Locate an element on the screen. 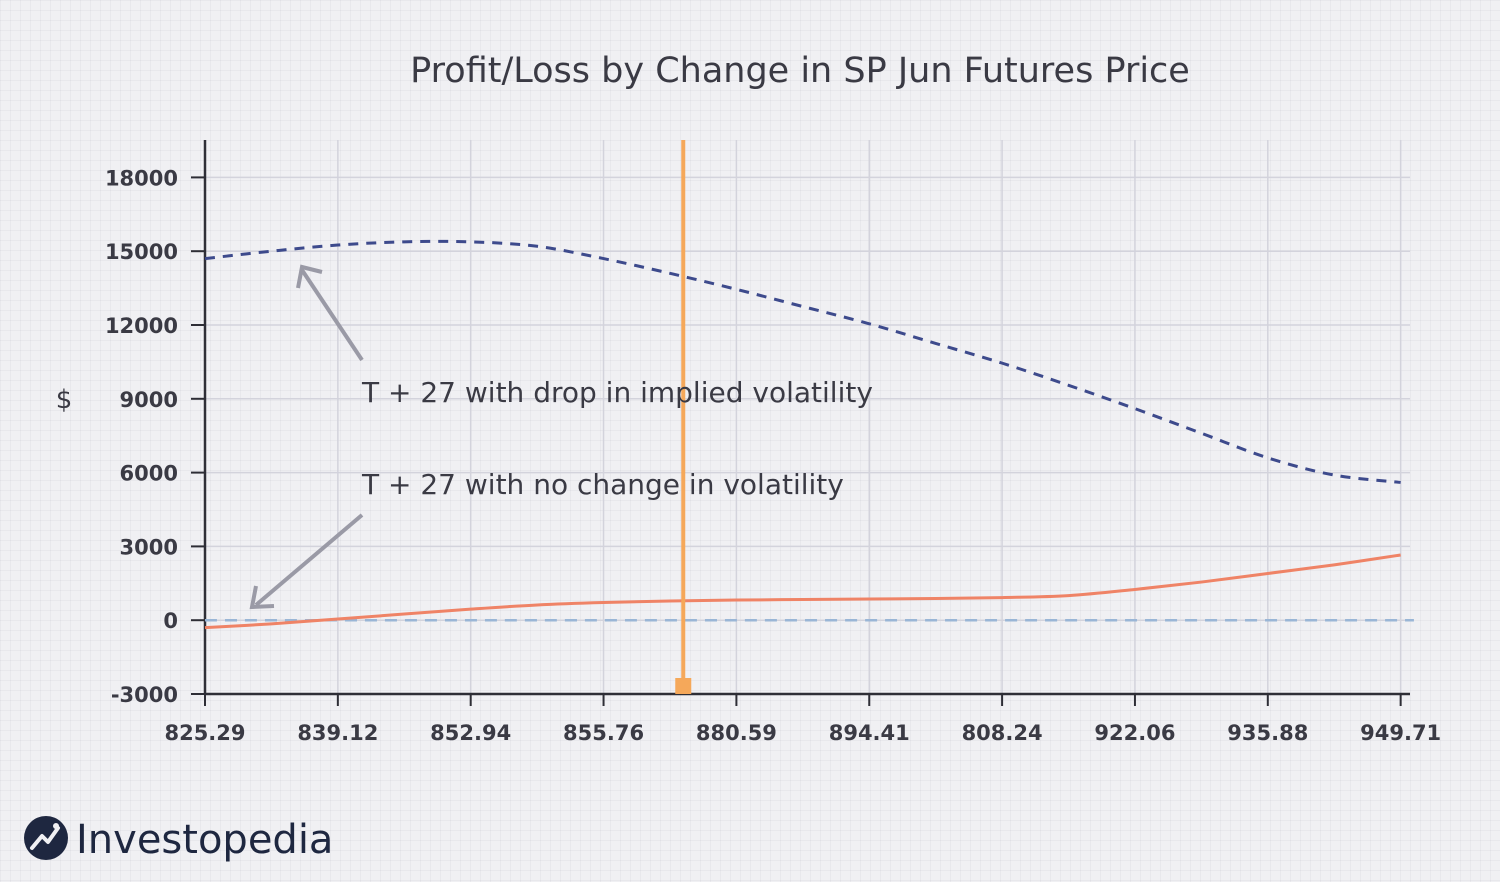  x-tick-label: 880.59 is located at coordinates (736, 733).